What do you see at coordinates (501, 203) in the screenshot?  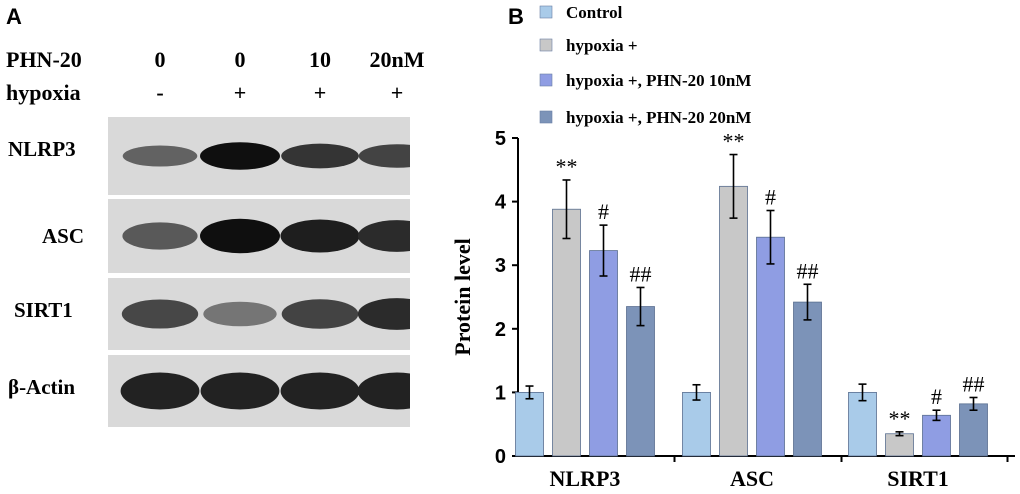 I see `y-tick-label: 4` at bounding box center [501, 203].